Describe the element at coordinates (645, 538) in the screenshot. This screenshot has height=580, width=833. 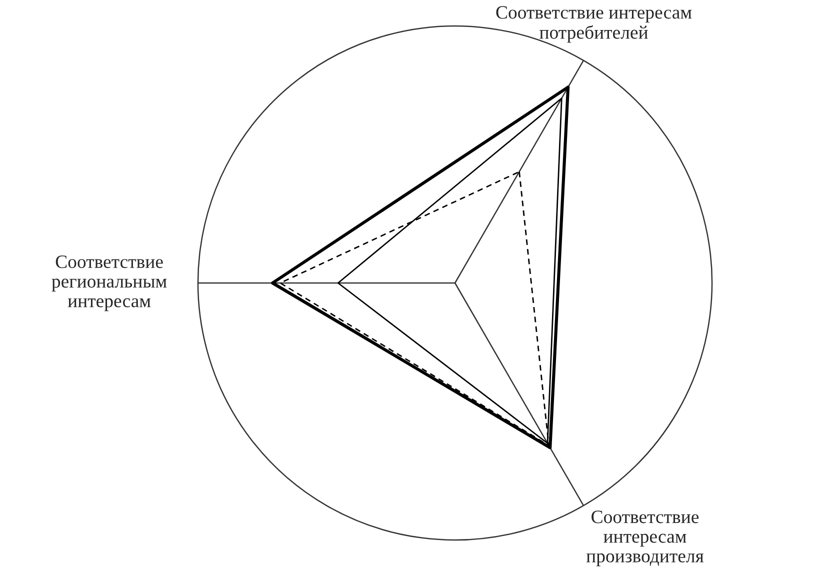
I see `spoke-label: Соответствие интересам производителя` at that location.